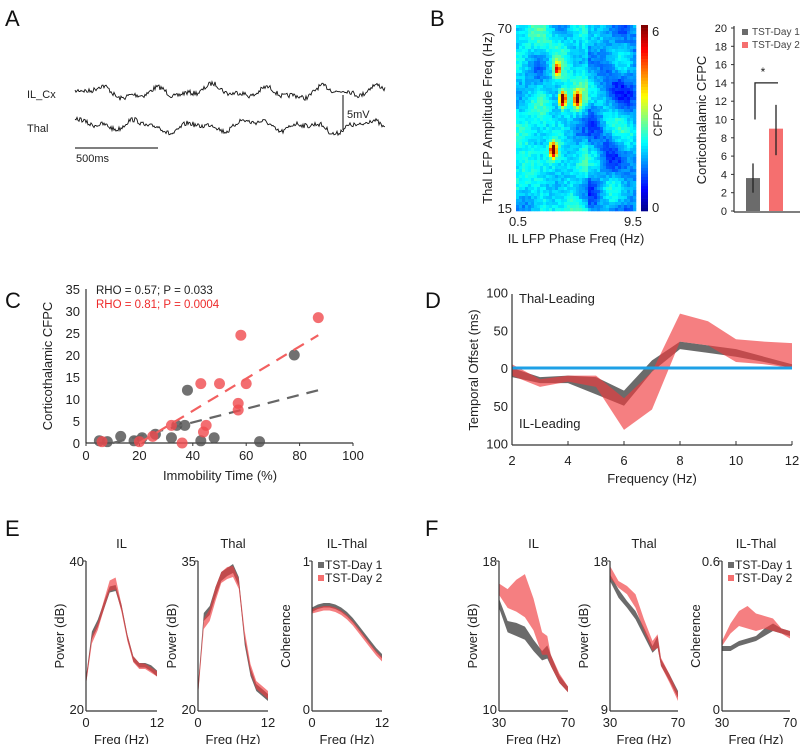 This screenshot has height=744, width=800. I want to click on y-tick-label: 15, so click(73, 377).